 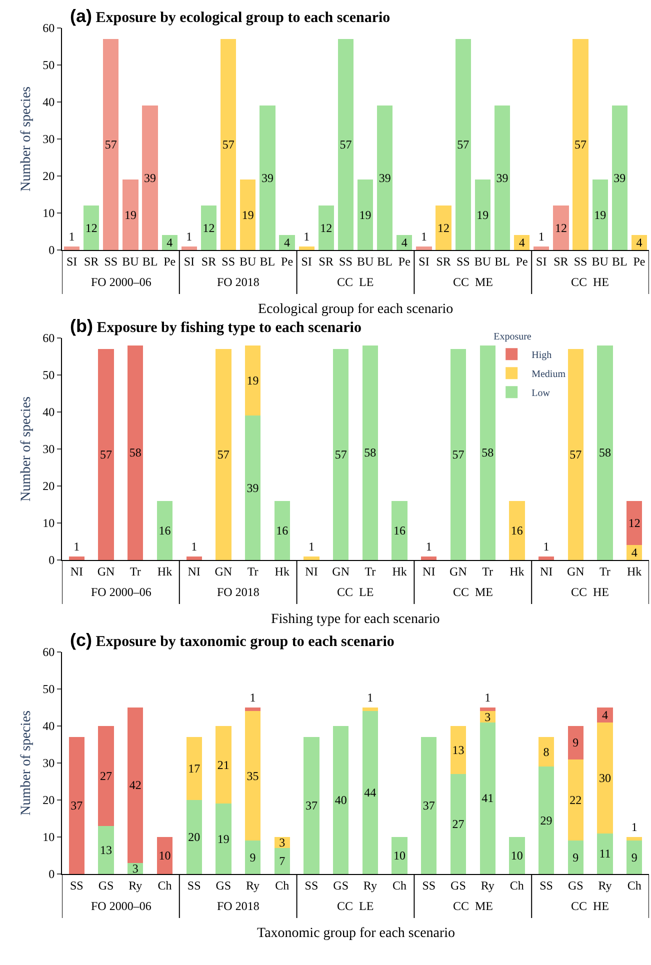 I want to click on y-axis-title: Number of species, so click(x=26, y=763).